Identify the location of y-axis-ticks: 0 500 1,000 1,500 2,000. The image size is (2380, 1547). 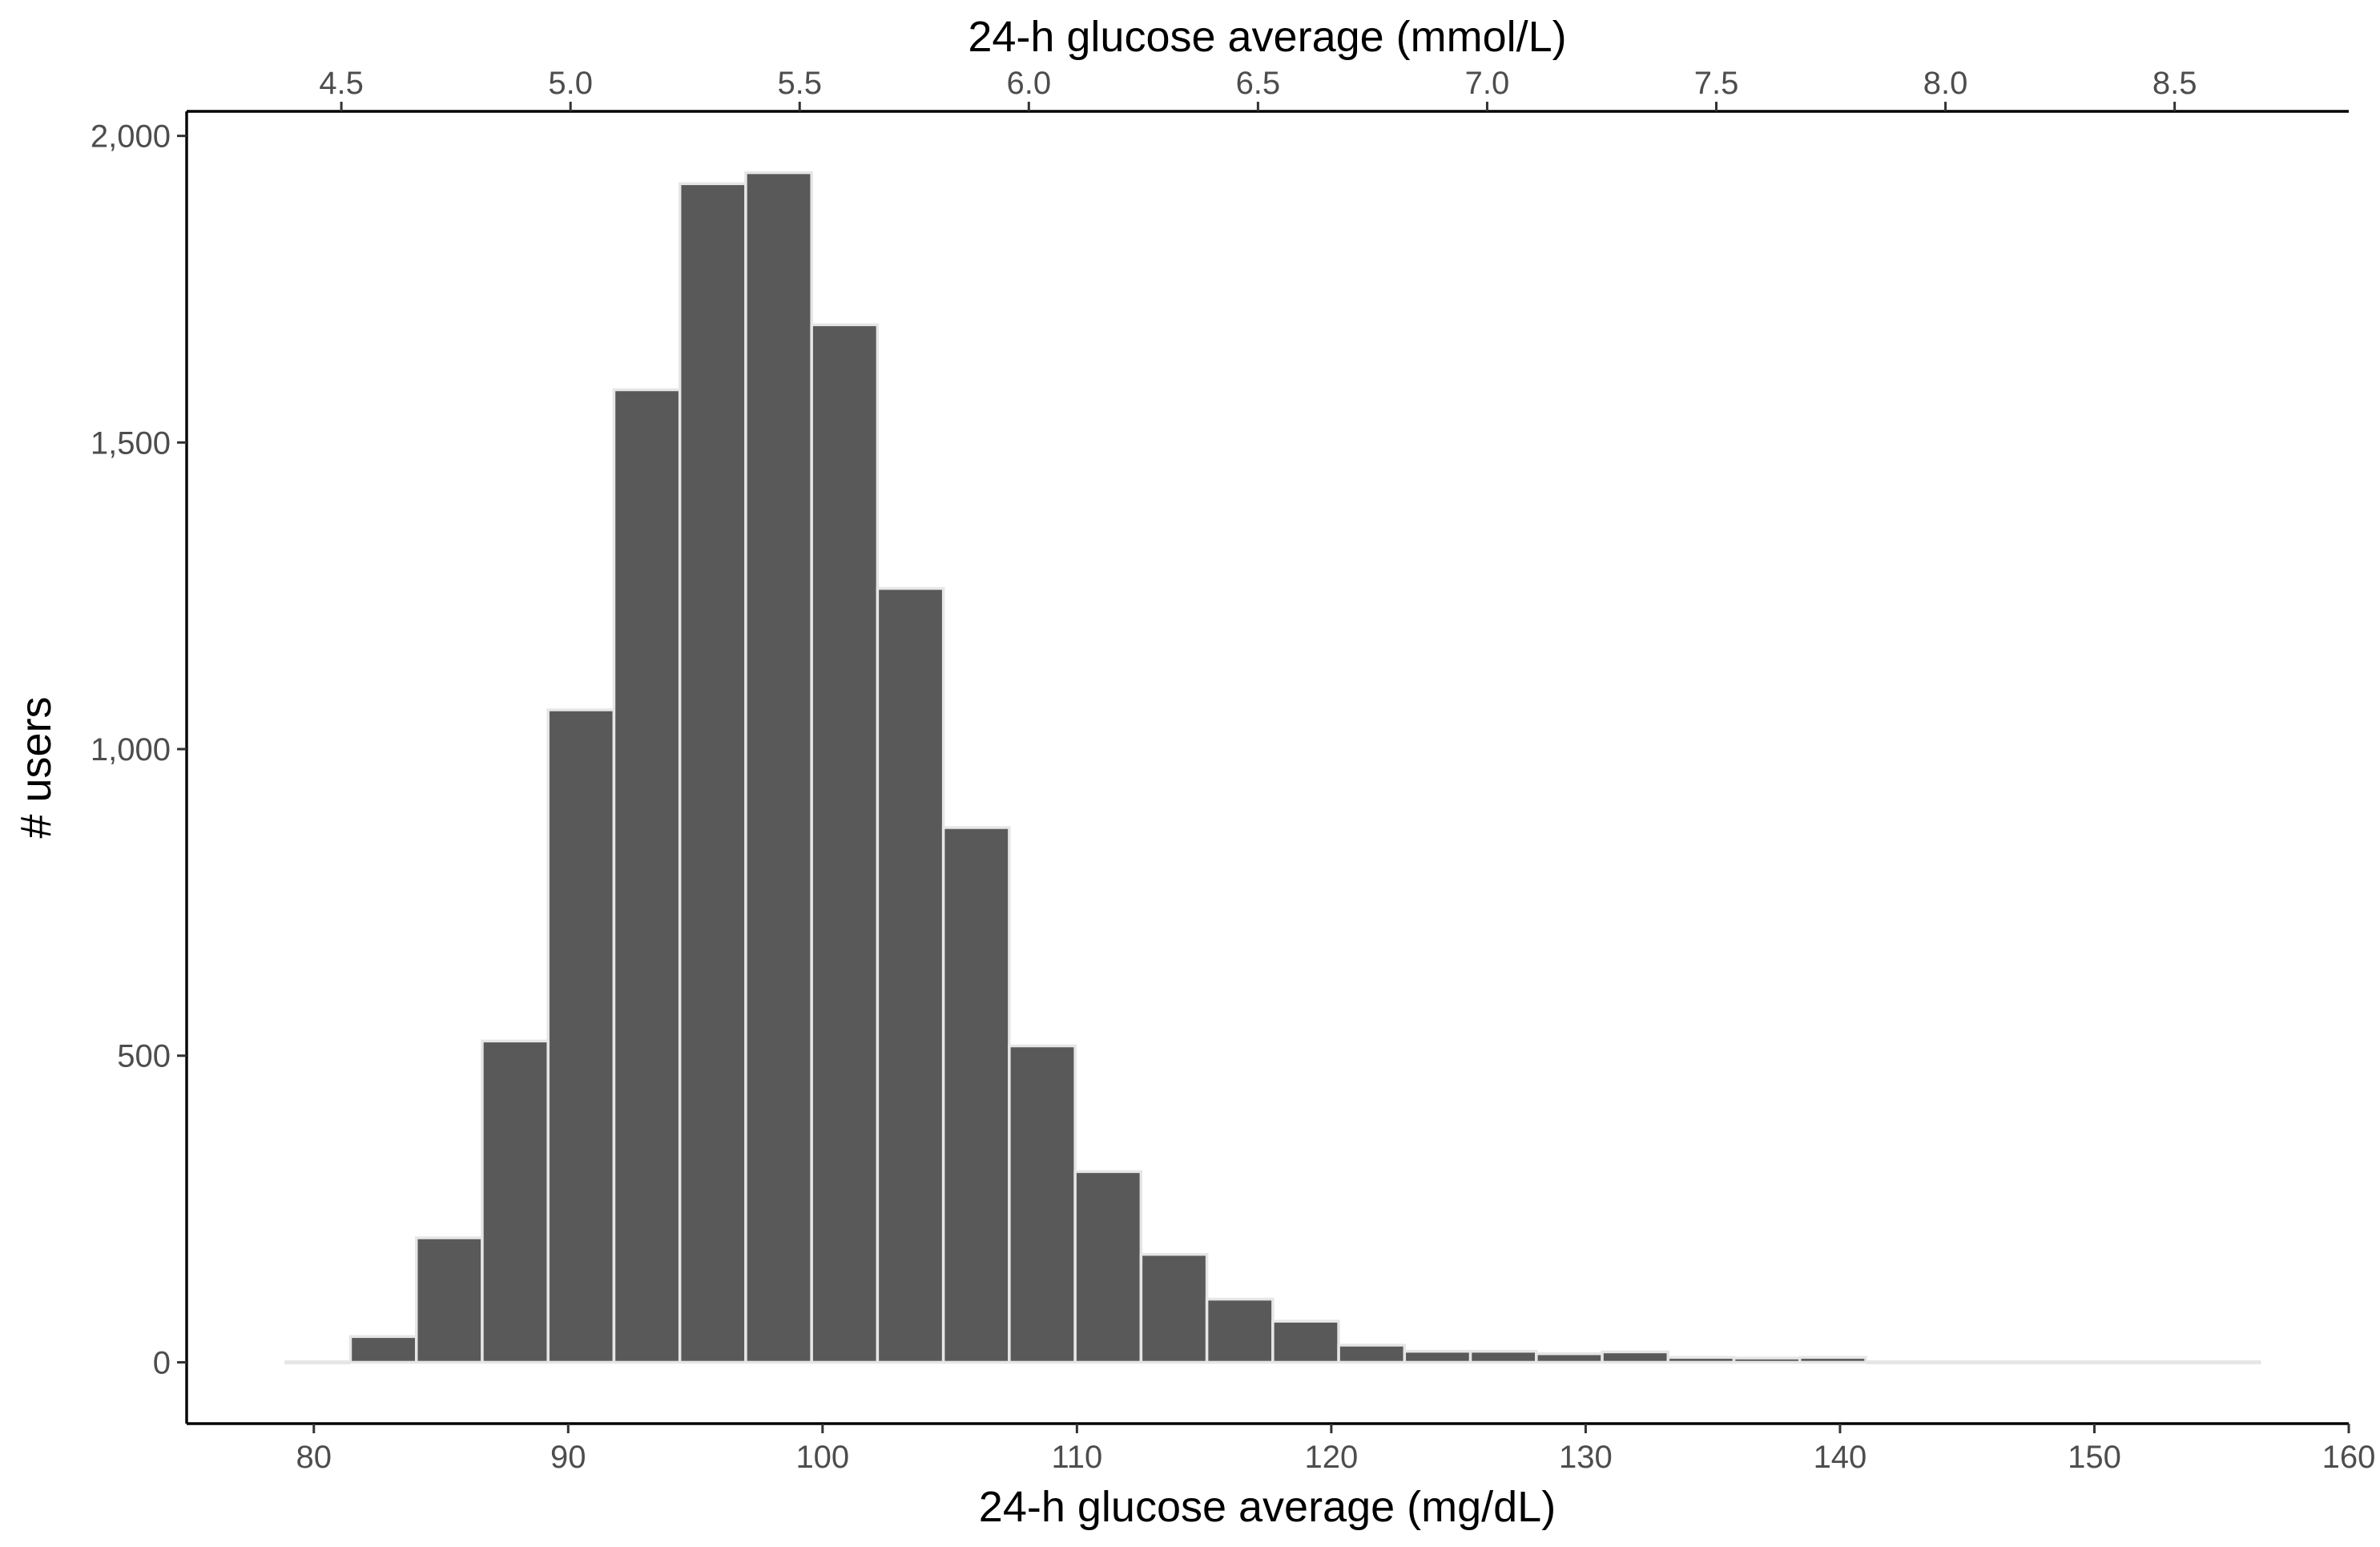
(139, 749).